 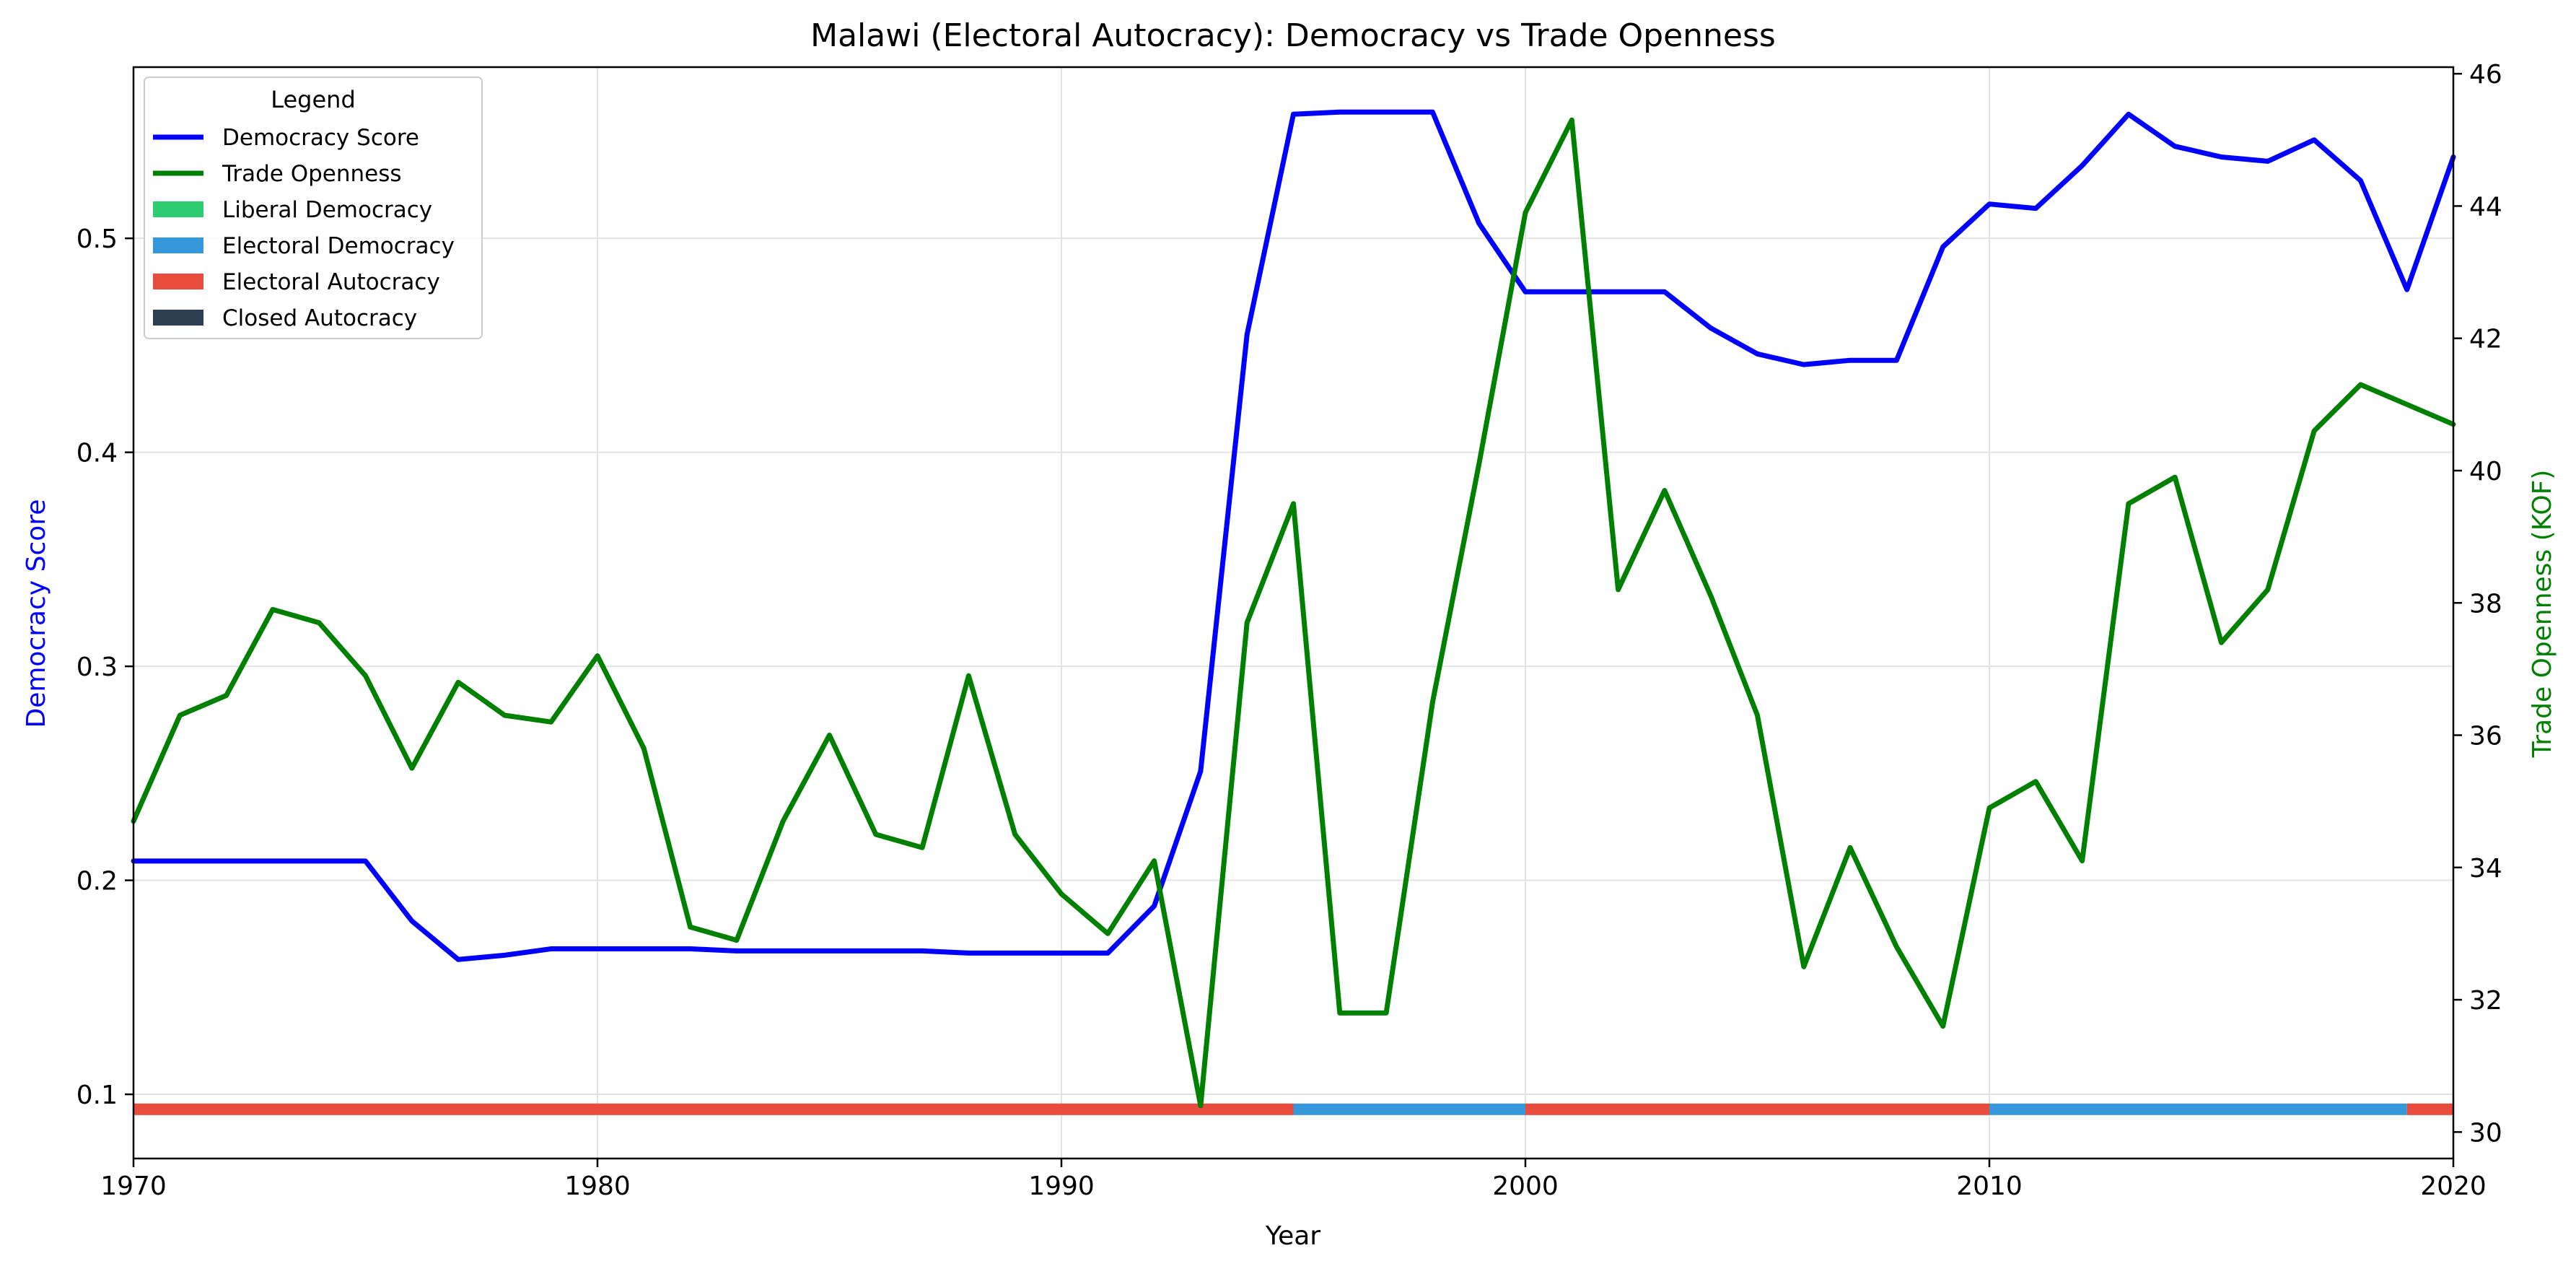 I want to click on legend-entry-label: Democracy Score, so click(x=320, y=138).